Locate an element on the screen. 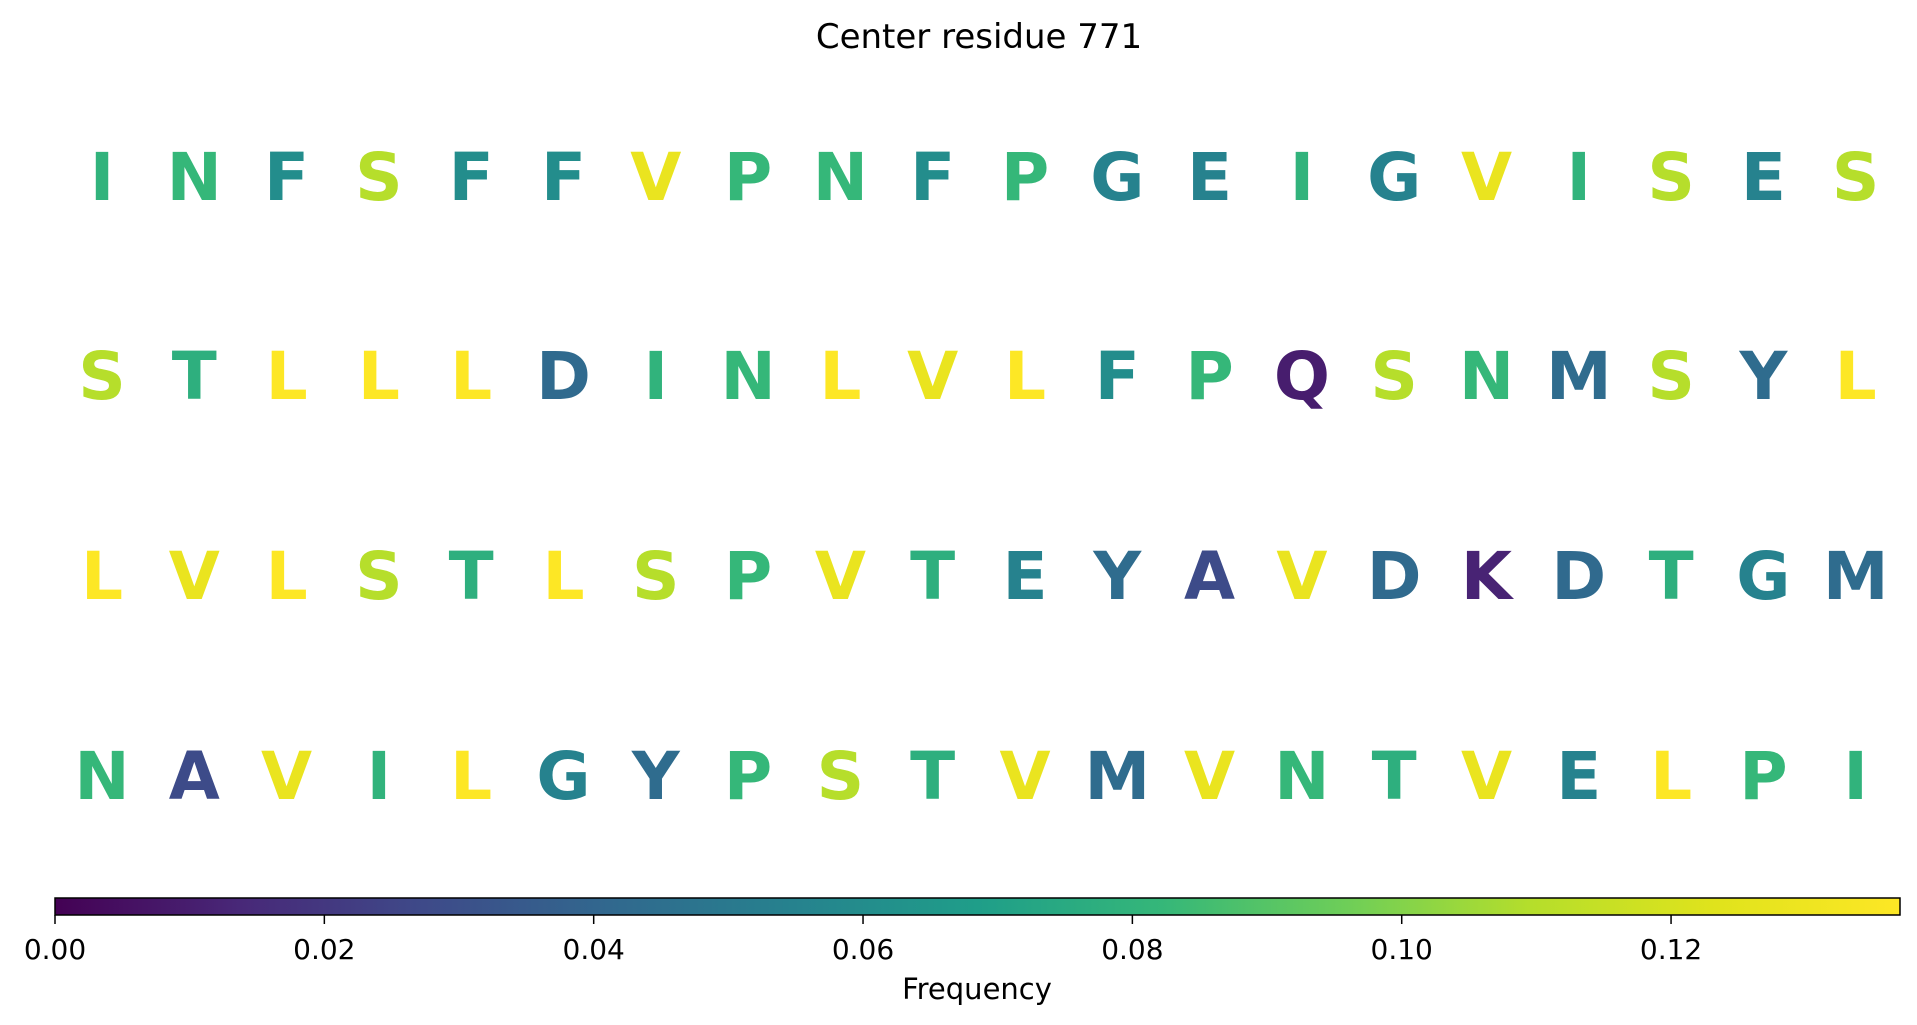 The image size is (1917, 1025). colorbar-ticks: 0.00 0.02 0.04 0.06 0.08 0.10 0.12 is located at coordinates (863, 940).